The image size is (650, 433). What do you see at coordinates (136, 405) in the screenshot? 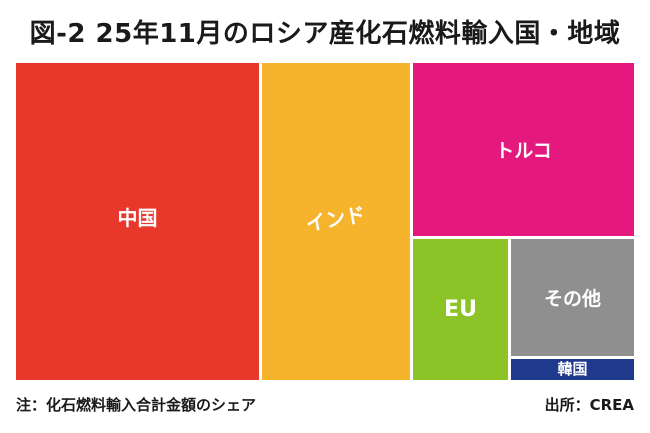
I see `footnote: 注：化石燃料輸入合計金額のシェア` at bounding box center [136, 405].